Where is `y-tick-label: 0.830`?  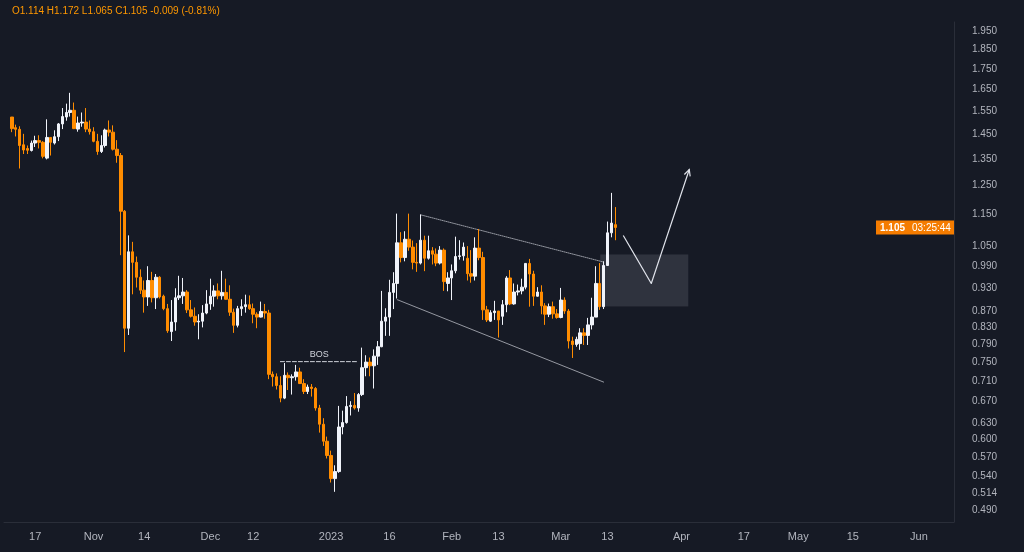
y-tick-label: 0.830 is located at coordinates (985, 327).